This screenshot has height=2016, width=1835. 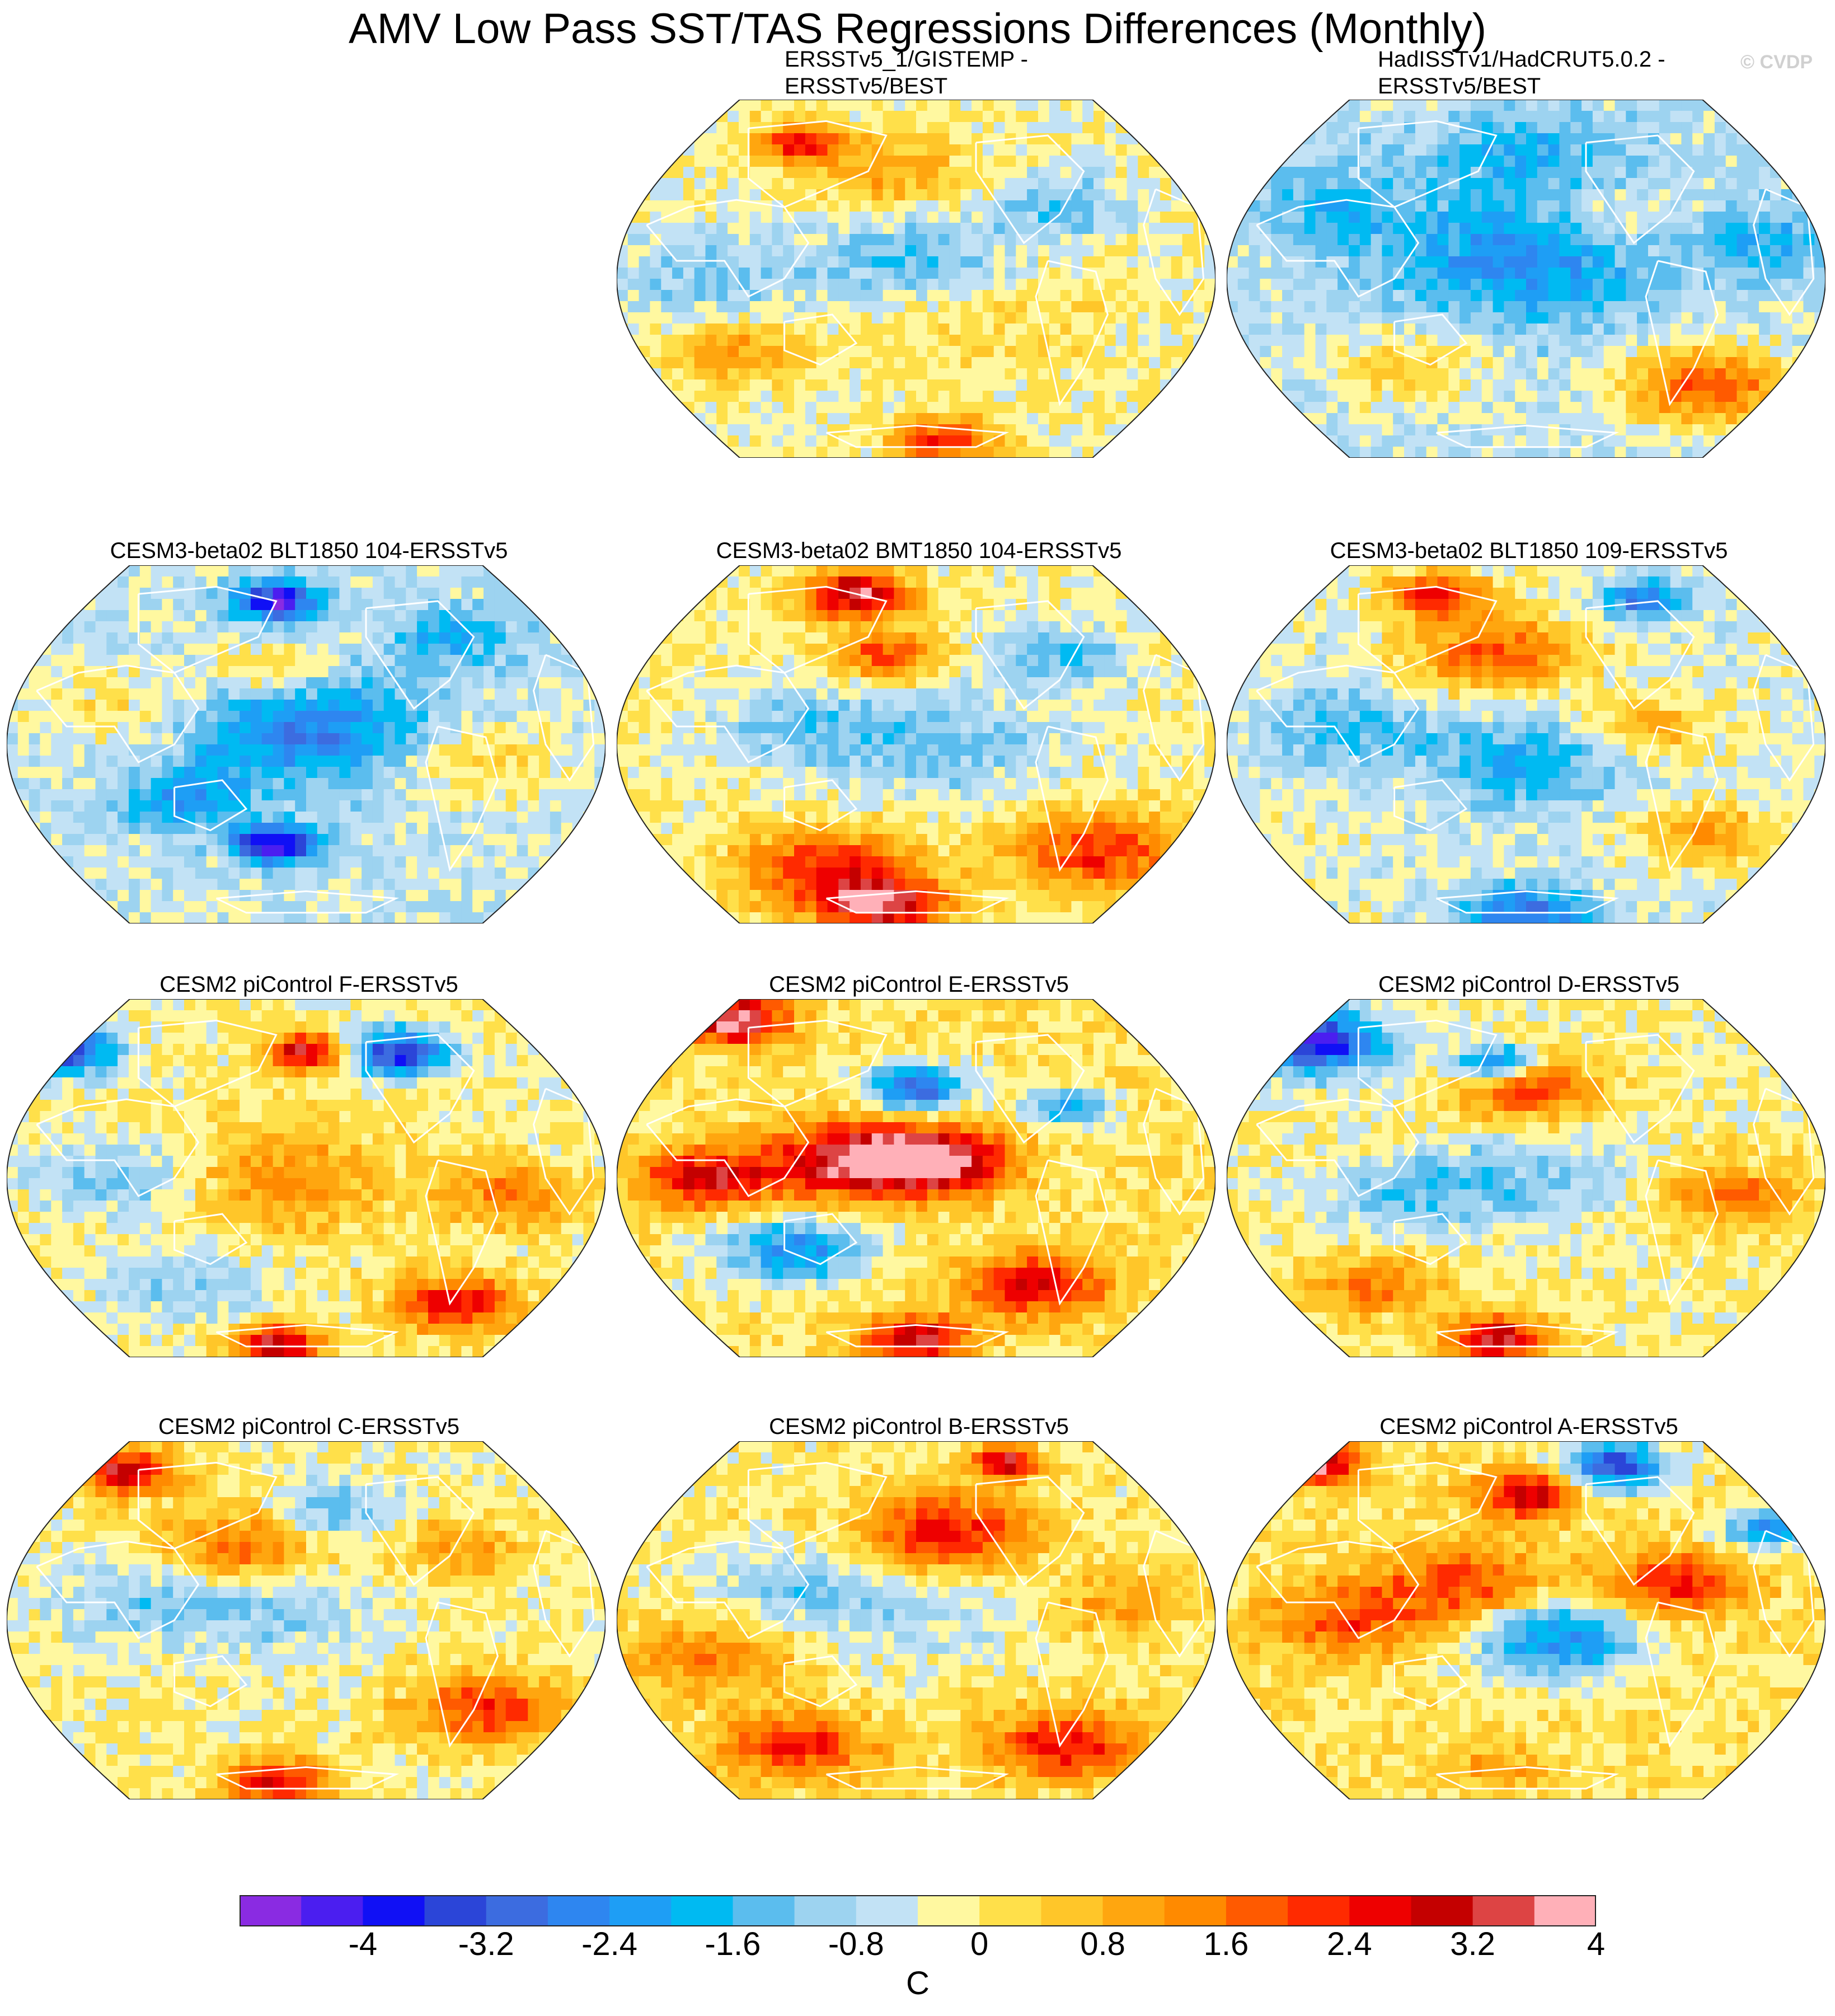 What do you see at coordinates (309, 550) in the screenshot?
I see `panel-title: CESM3-beta02 BLT1850 104-ERSSTv5` at bounding box center [309, 550].